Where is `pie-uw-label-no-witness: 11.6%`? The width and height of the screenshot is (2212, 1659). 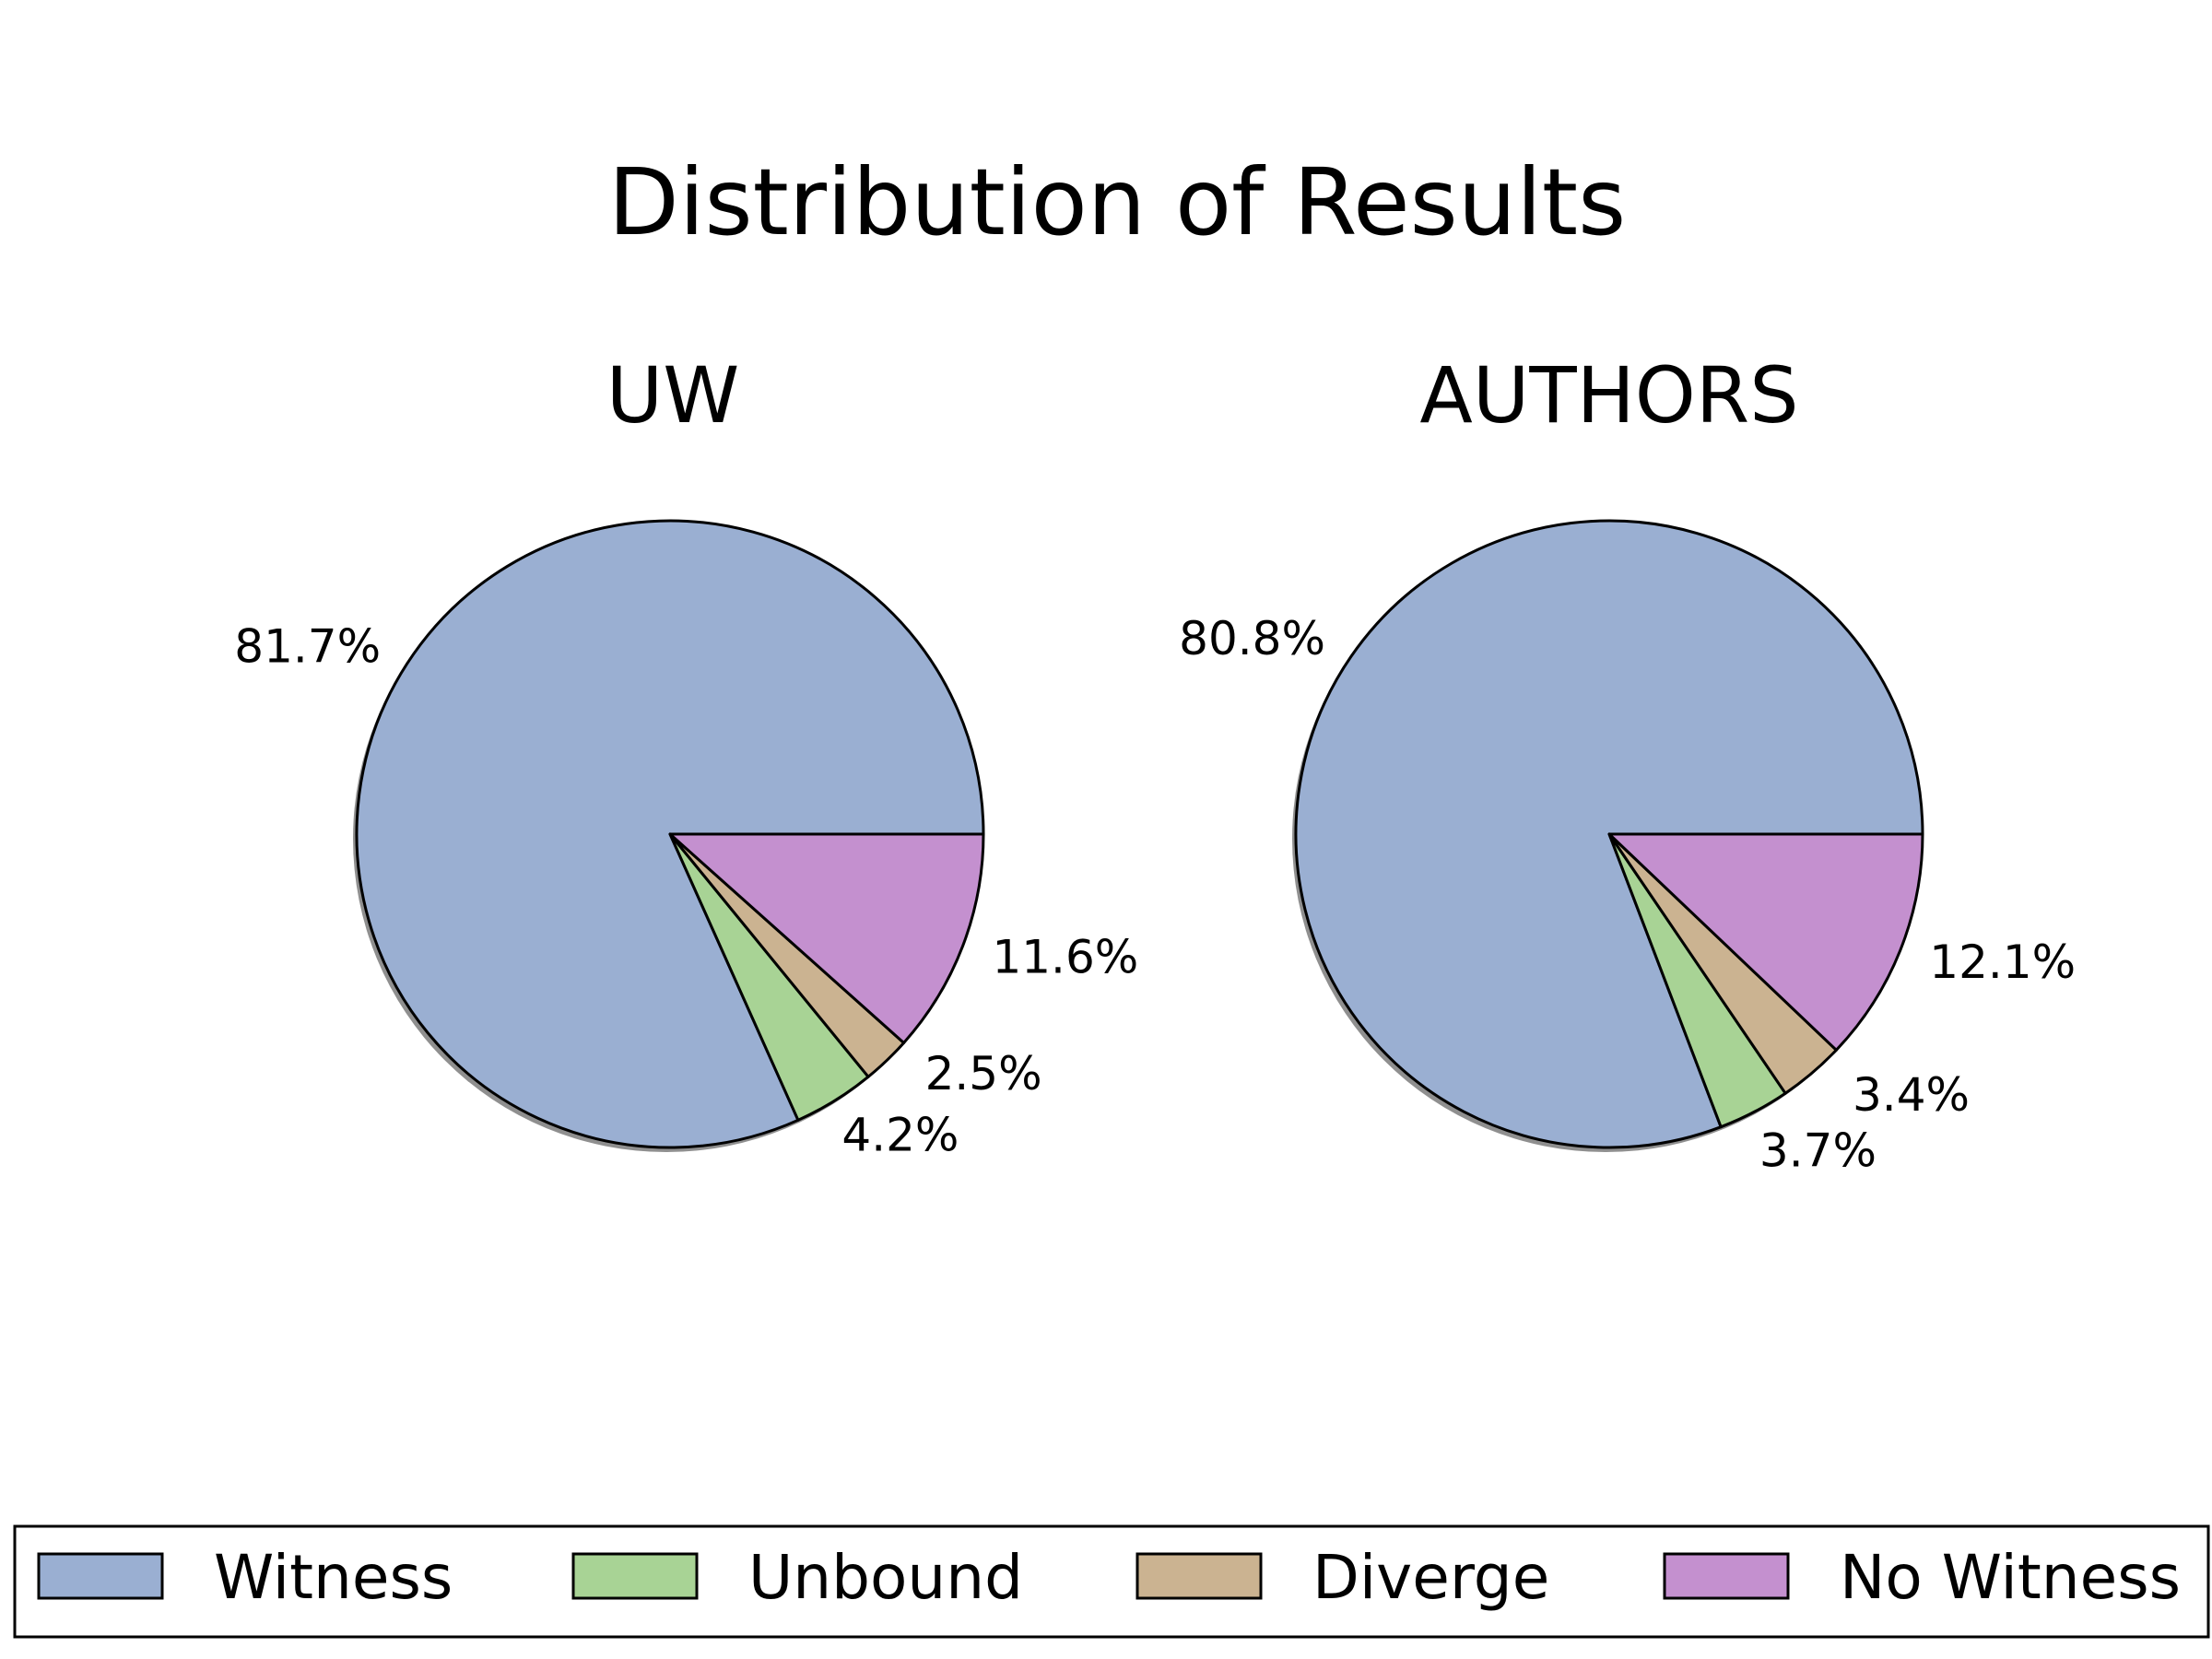
pie-uw-label-no-witness: 11.6% is located at coordinates (1065, 956).